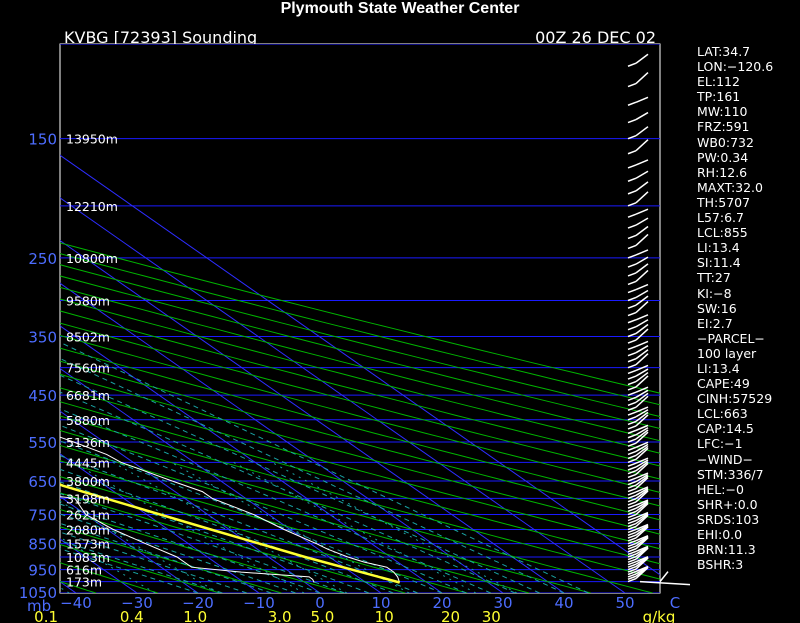  What do you see at coordinates (735, 399) in the screenshot?
I see `index-item: CINH:57529` at bounding box center [735, 399].